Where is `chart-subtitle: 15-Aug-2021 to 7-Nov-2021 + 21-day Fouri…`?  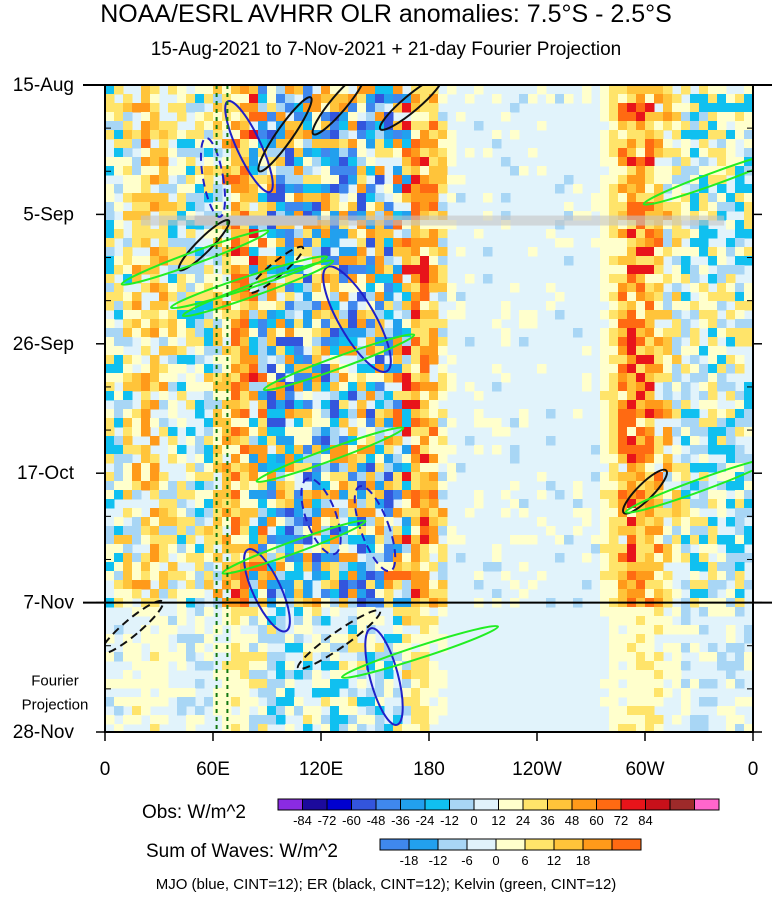
chart-subtitle: 15-Aug-2021 to 7-Nov-2021 + 21-day Fouri… is located at coordinates (386, 49).